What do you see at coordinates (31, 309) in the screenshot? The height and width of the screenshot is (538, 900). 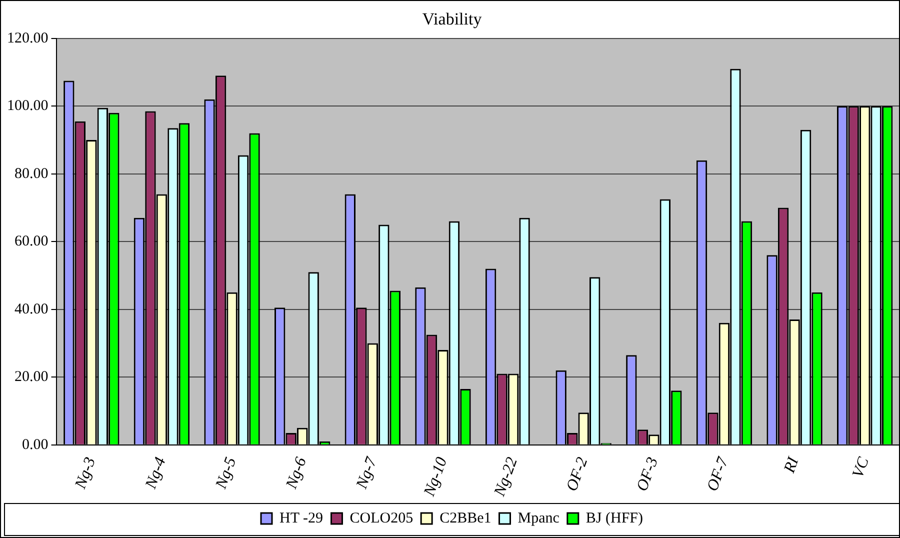 I see `y-tick-label: 40.00` at bounding box center [31, 309].